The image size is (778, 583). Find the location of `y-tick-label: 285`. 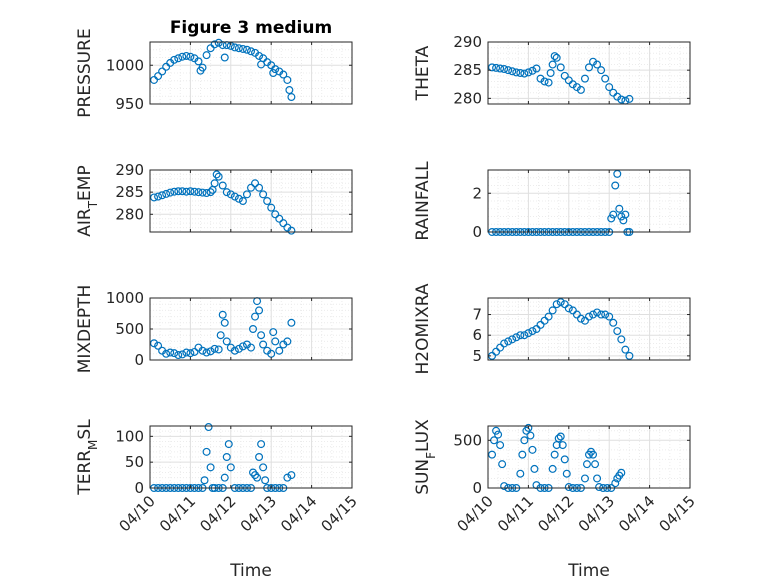

y-tick-label: 285 is located at coordinates (467, 70).